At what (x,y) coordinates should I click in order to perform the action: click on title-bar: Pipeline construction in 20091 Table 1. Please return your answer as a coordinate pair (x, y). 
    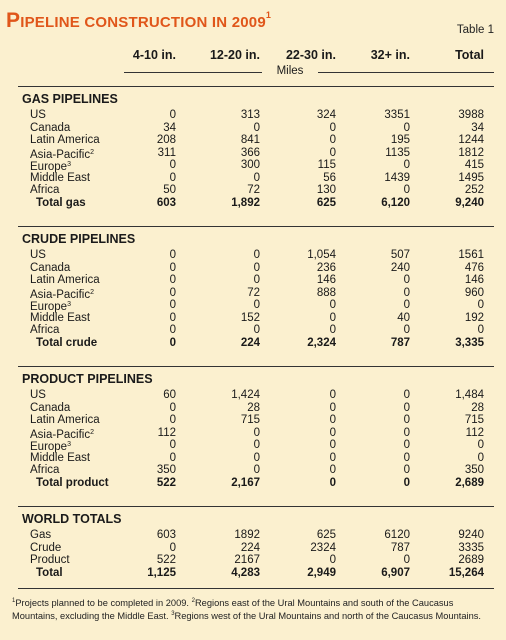
    Looking at the image, I should click on (253, 20).